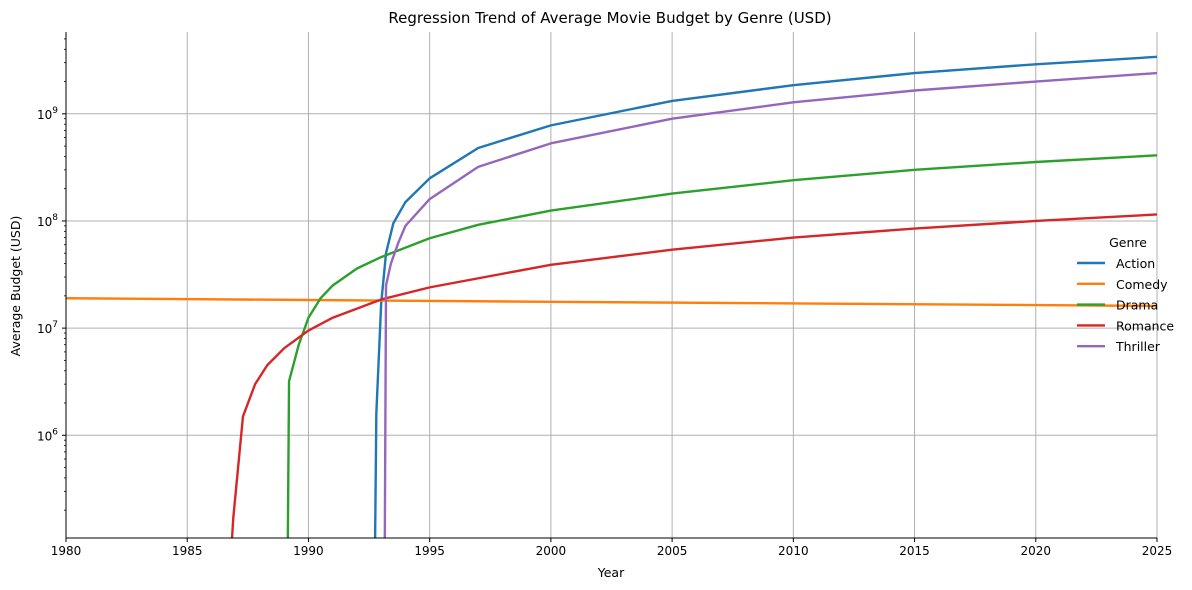  Describe the element at coordinates (187, 551) in the screenshot. I see `x-tick-label: 1985` at that location.